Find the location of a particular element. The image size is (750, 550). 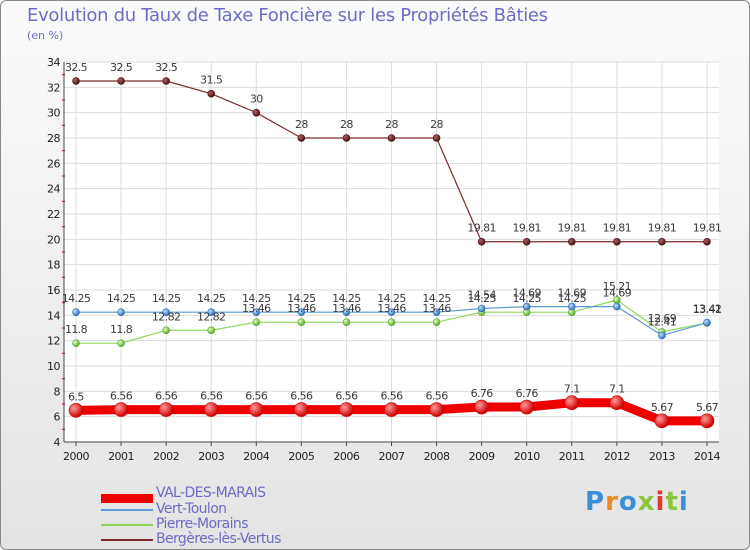

x-tick-label: 2013 is located at coordinates (662, 456).